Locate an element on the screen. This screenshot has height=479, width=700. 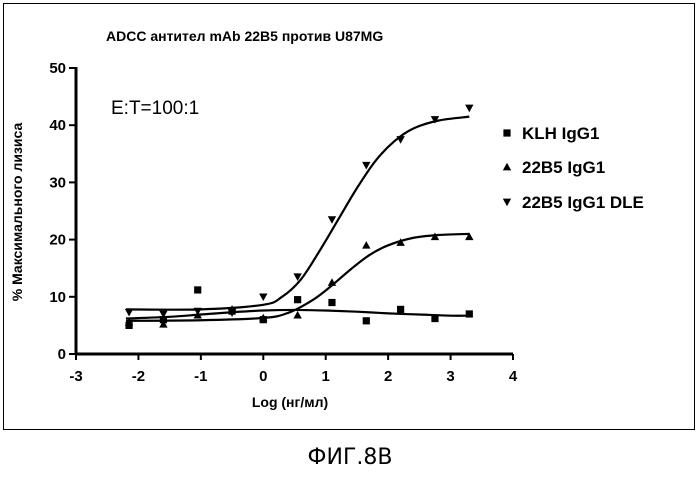
x-tick-label: 3 is located at coordinates (450, 376).